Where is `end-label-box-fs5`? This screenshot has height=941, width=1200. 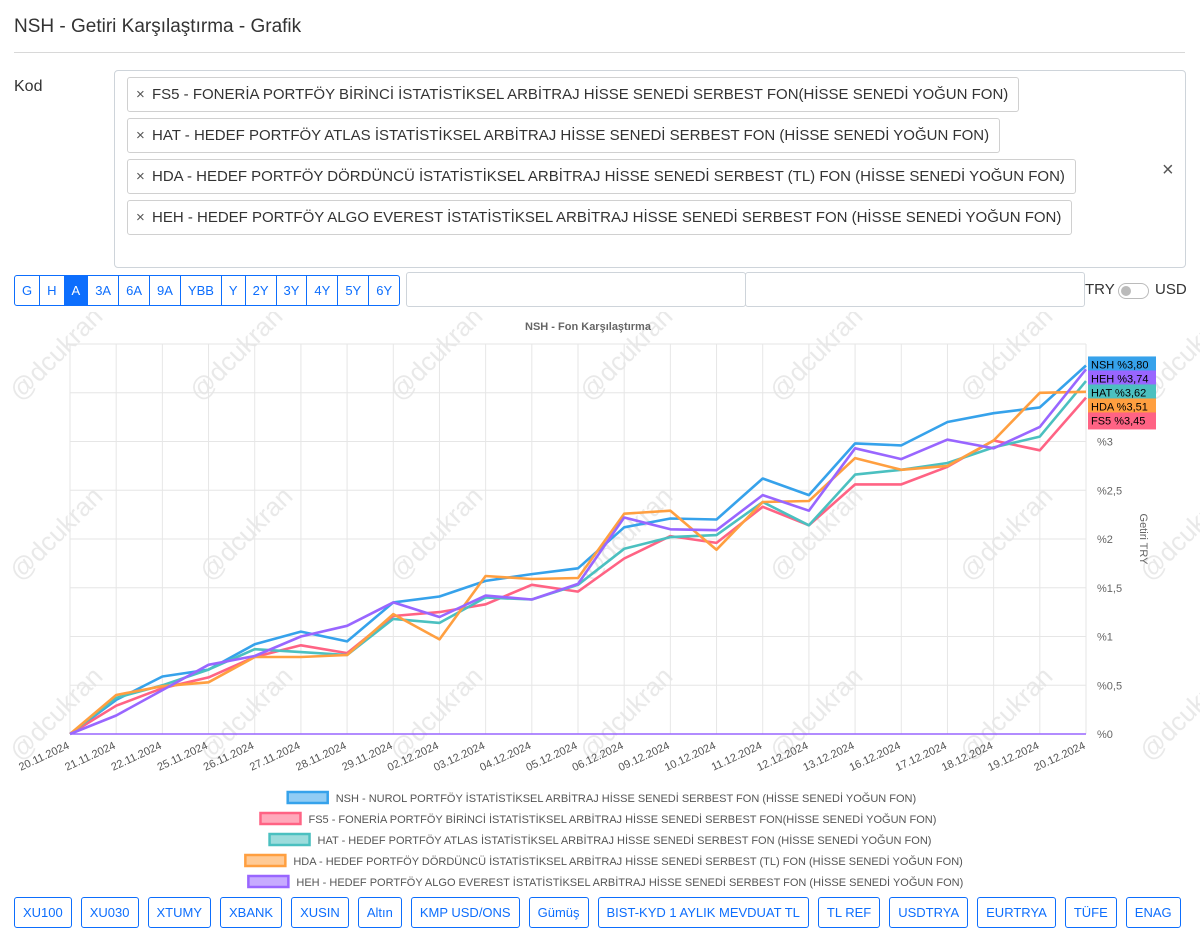 end-label-box-fs5 is located at coordinates (1122, 421).